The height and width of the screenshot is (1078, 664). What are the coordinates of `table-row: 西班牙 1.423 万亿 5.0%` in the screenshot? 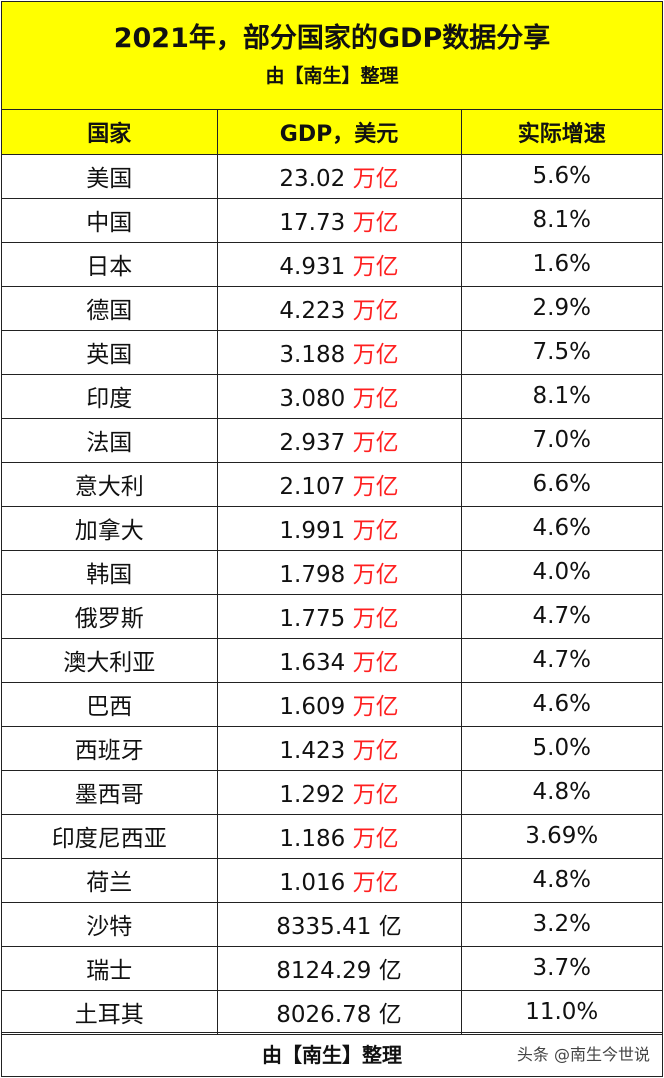 It's located at (332, 748).